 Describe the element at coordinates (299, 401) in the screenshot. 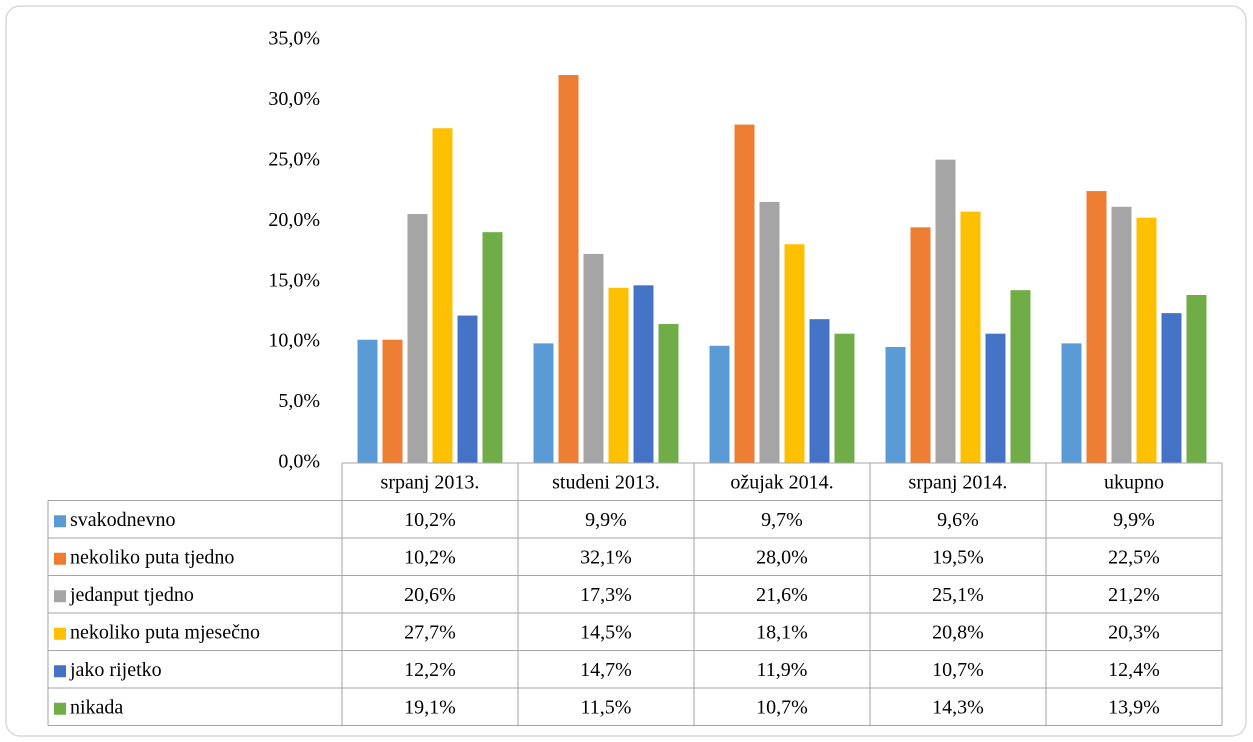

I see `y-tick-label: 5,0%` at that location.